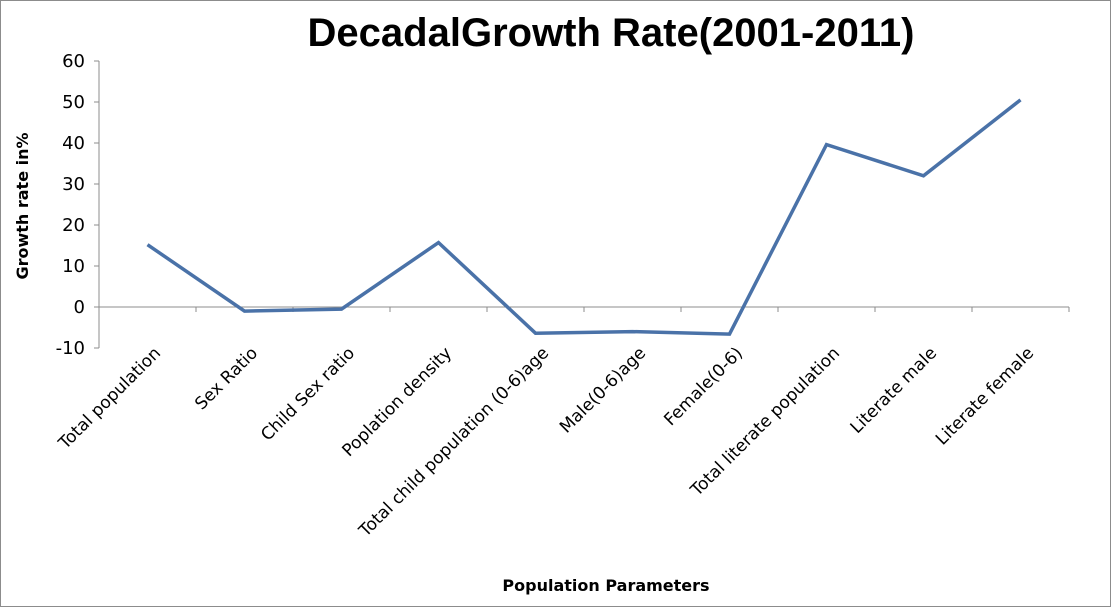 The width and height of the screenshot is (1111, 607). I want to click on x-tick-label: Literate female, so click(985, 396).